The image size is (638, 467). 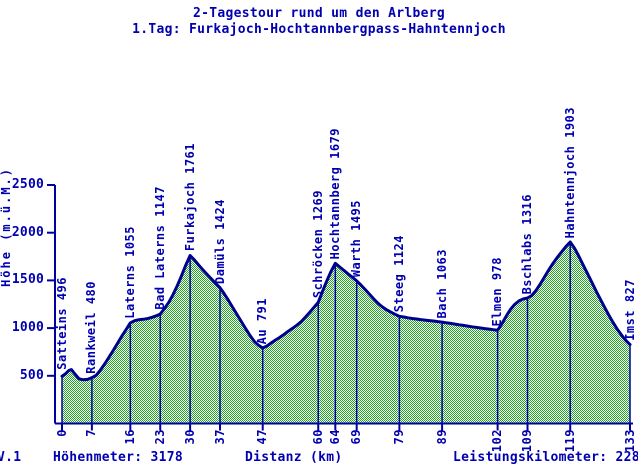 What do you see at coordinates (294, 457) in the screenshot?
I see `x-axis-title: Distanz (km)` at bounding box center [294, 457].